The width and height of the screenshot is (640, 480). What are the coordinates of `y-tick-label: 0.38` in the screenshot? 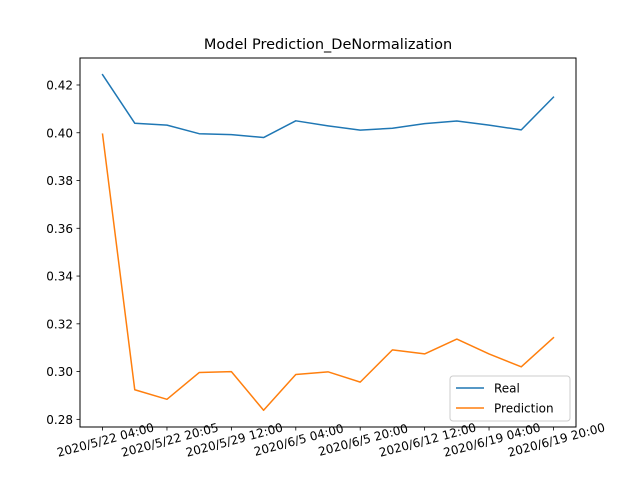 It's located at (59, 181).